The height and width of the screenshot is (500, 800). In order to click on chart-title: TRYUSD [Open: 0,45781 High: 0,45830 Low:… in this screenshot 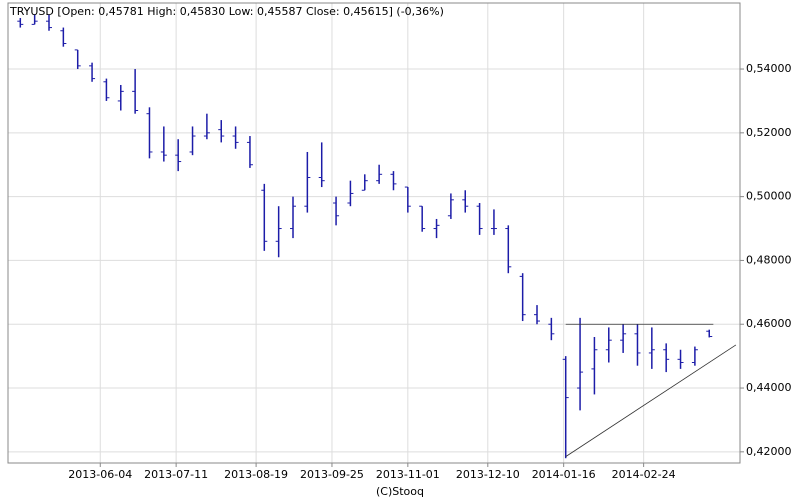, I will do `click(226, 11)`.